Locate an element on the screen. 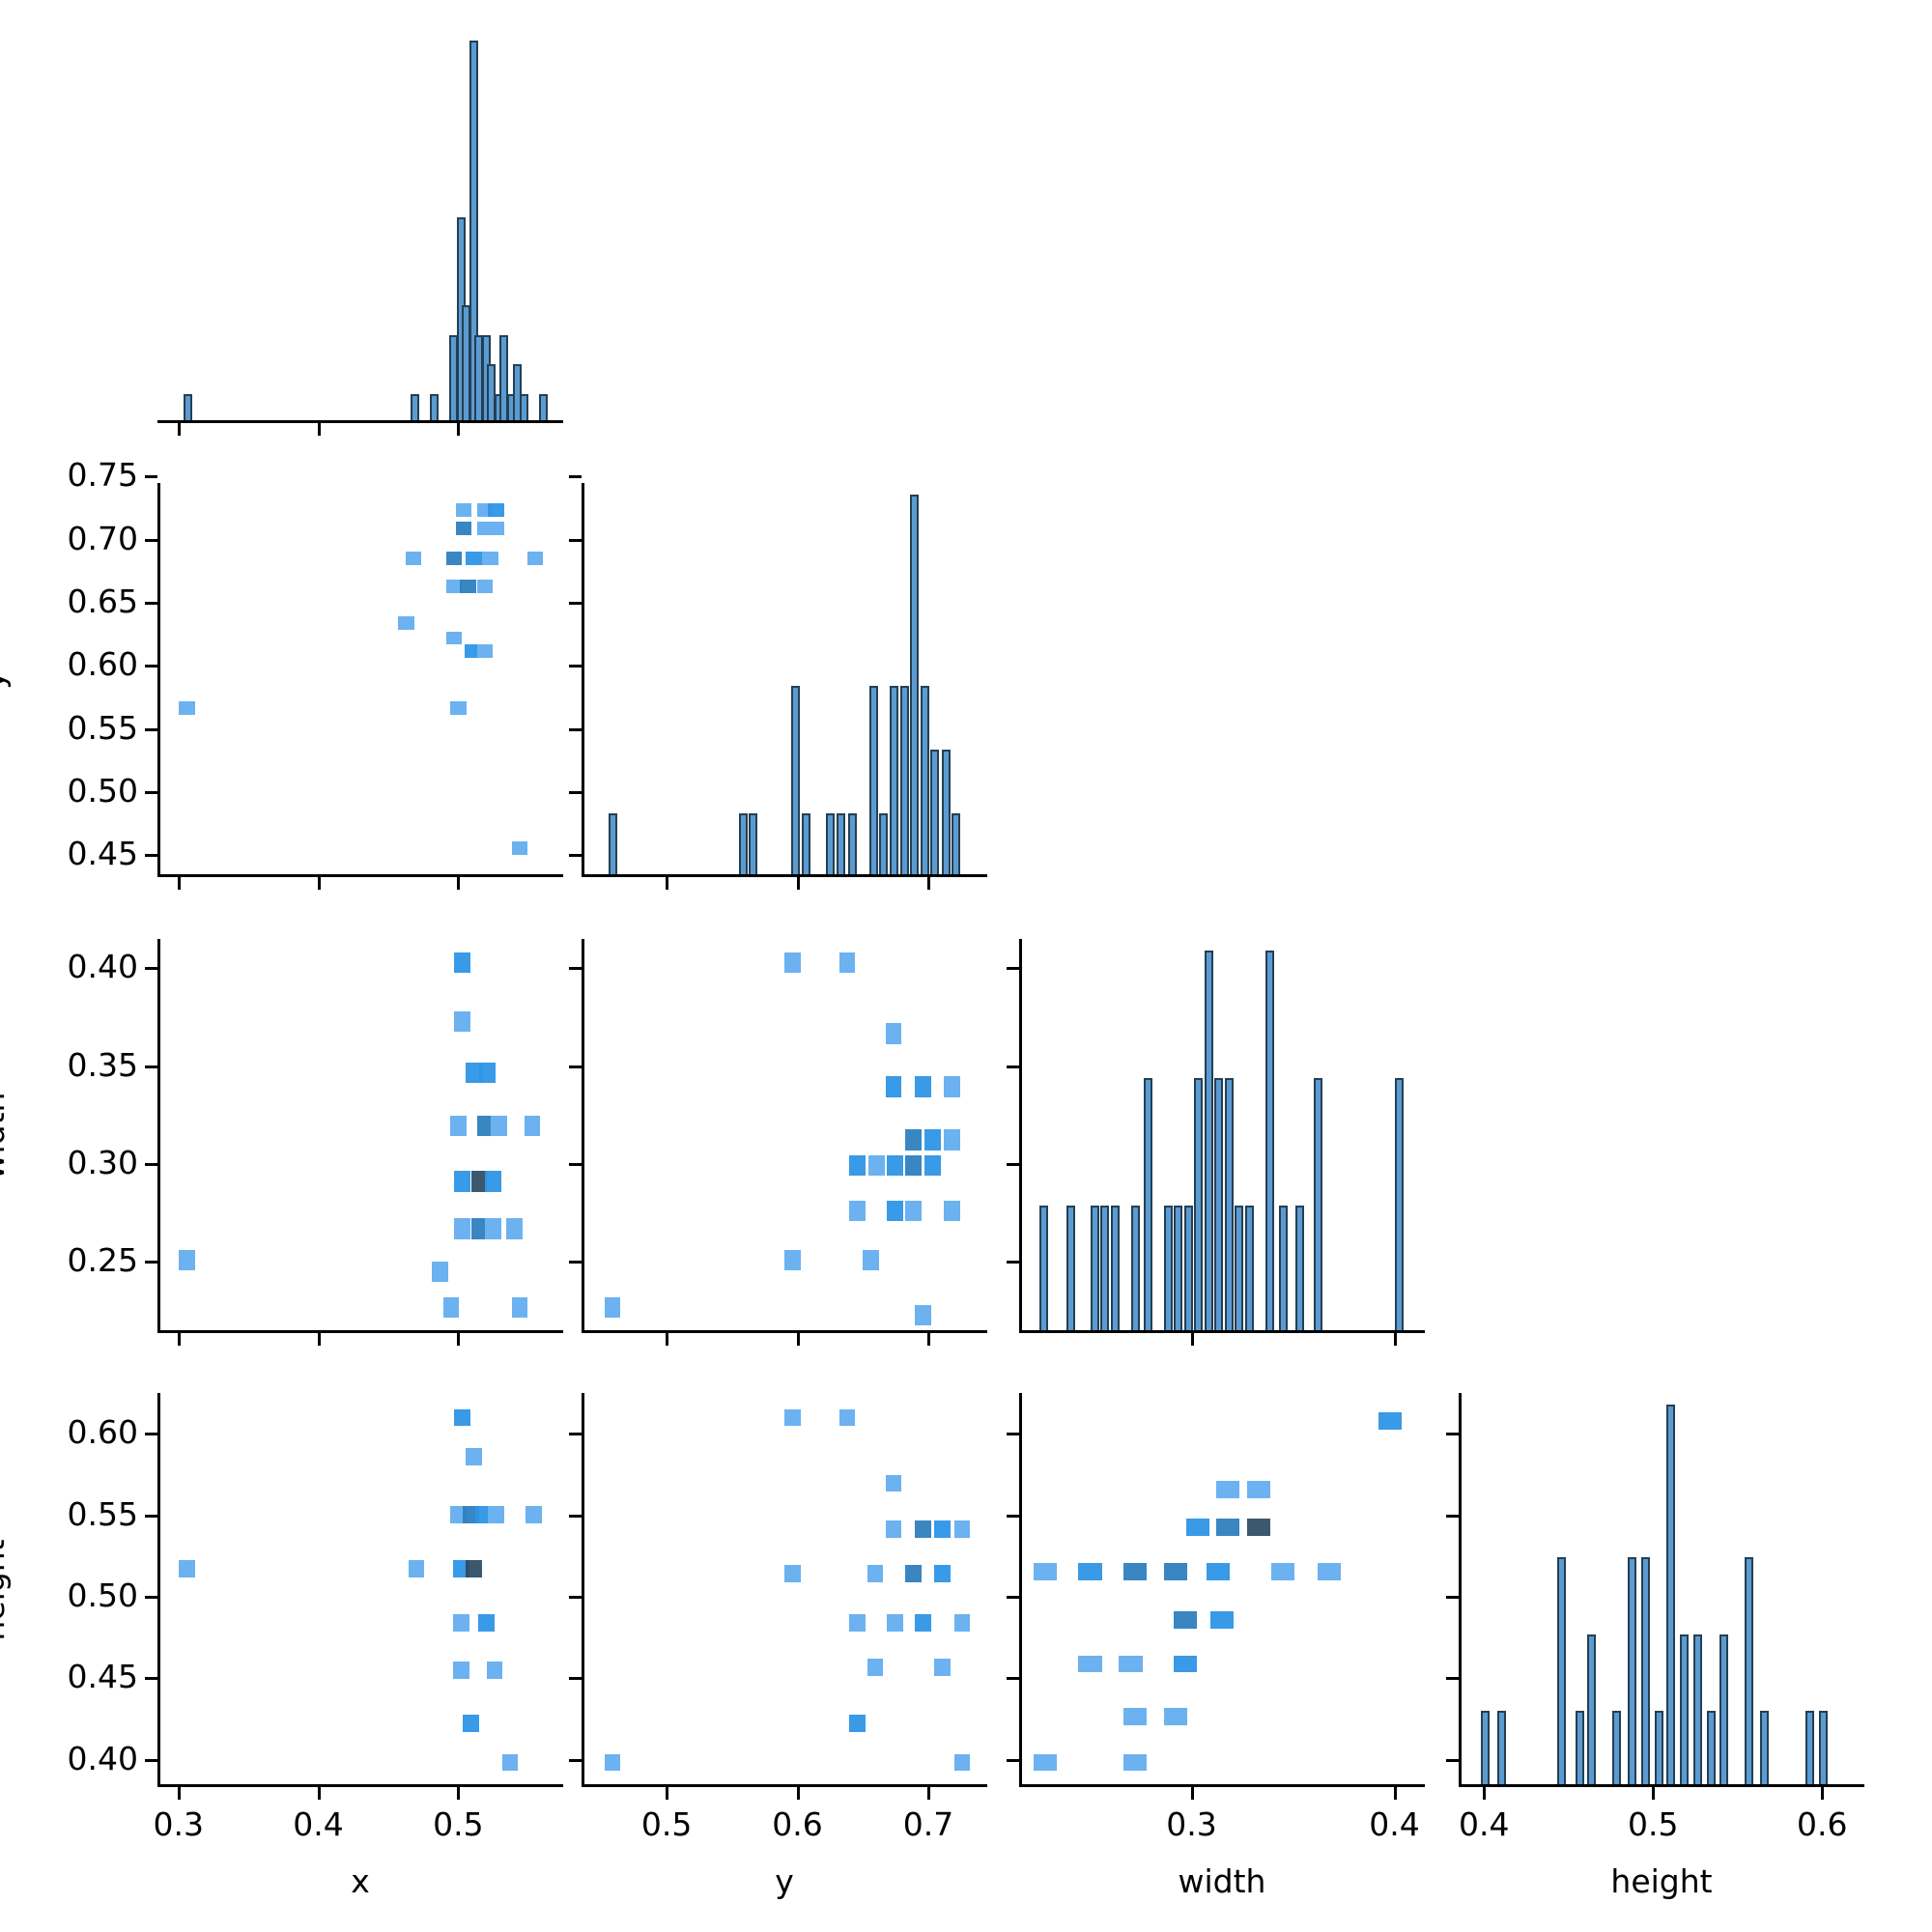  y-tick-label: 0.25 is located at coordinates (102, 1260).